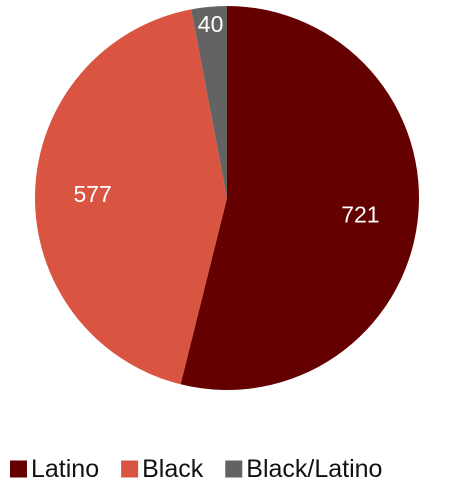 The width and height of the screenshot is (457, 495). I want to click on legend: Latino Black Black/Latino, so click(196, 469).